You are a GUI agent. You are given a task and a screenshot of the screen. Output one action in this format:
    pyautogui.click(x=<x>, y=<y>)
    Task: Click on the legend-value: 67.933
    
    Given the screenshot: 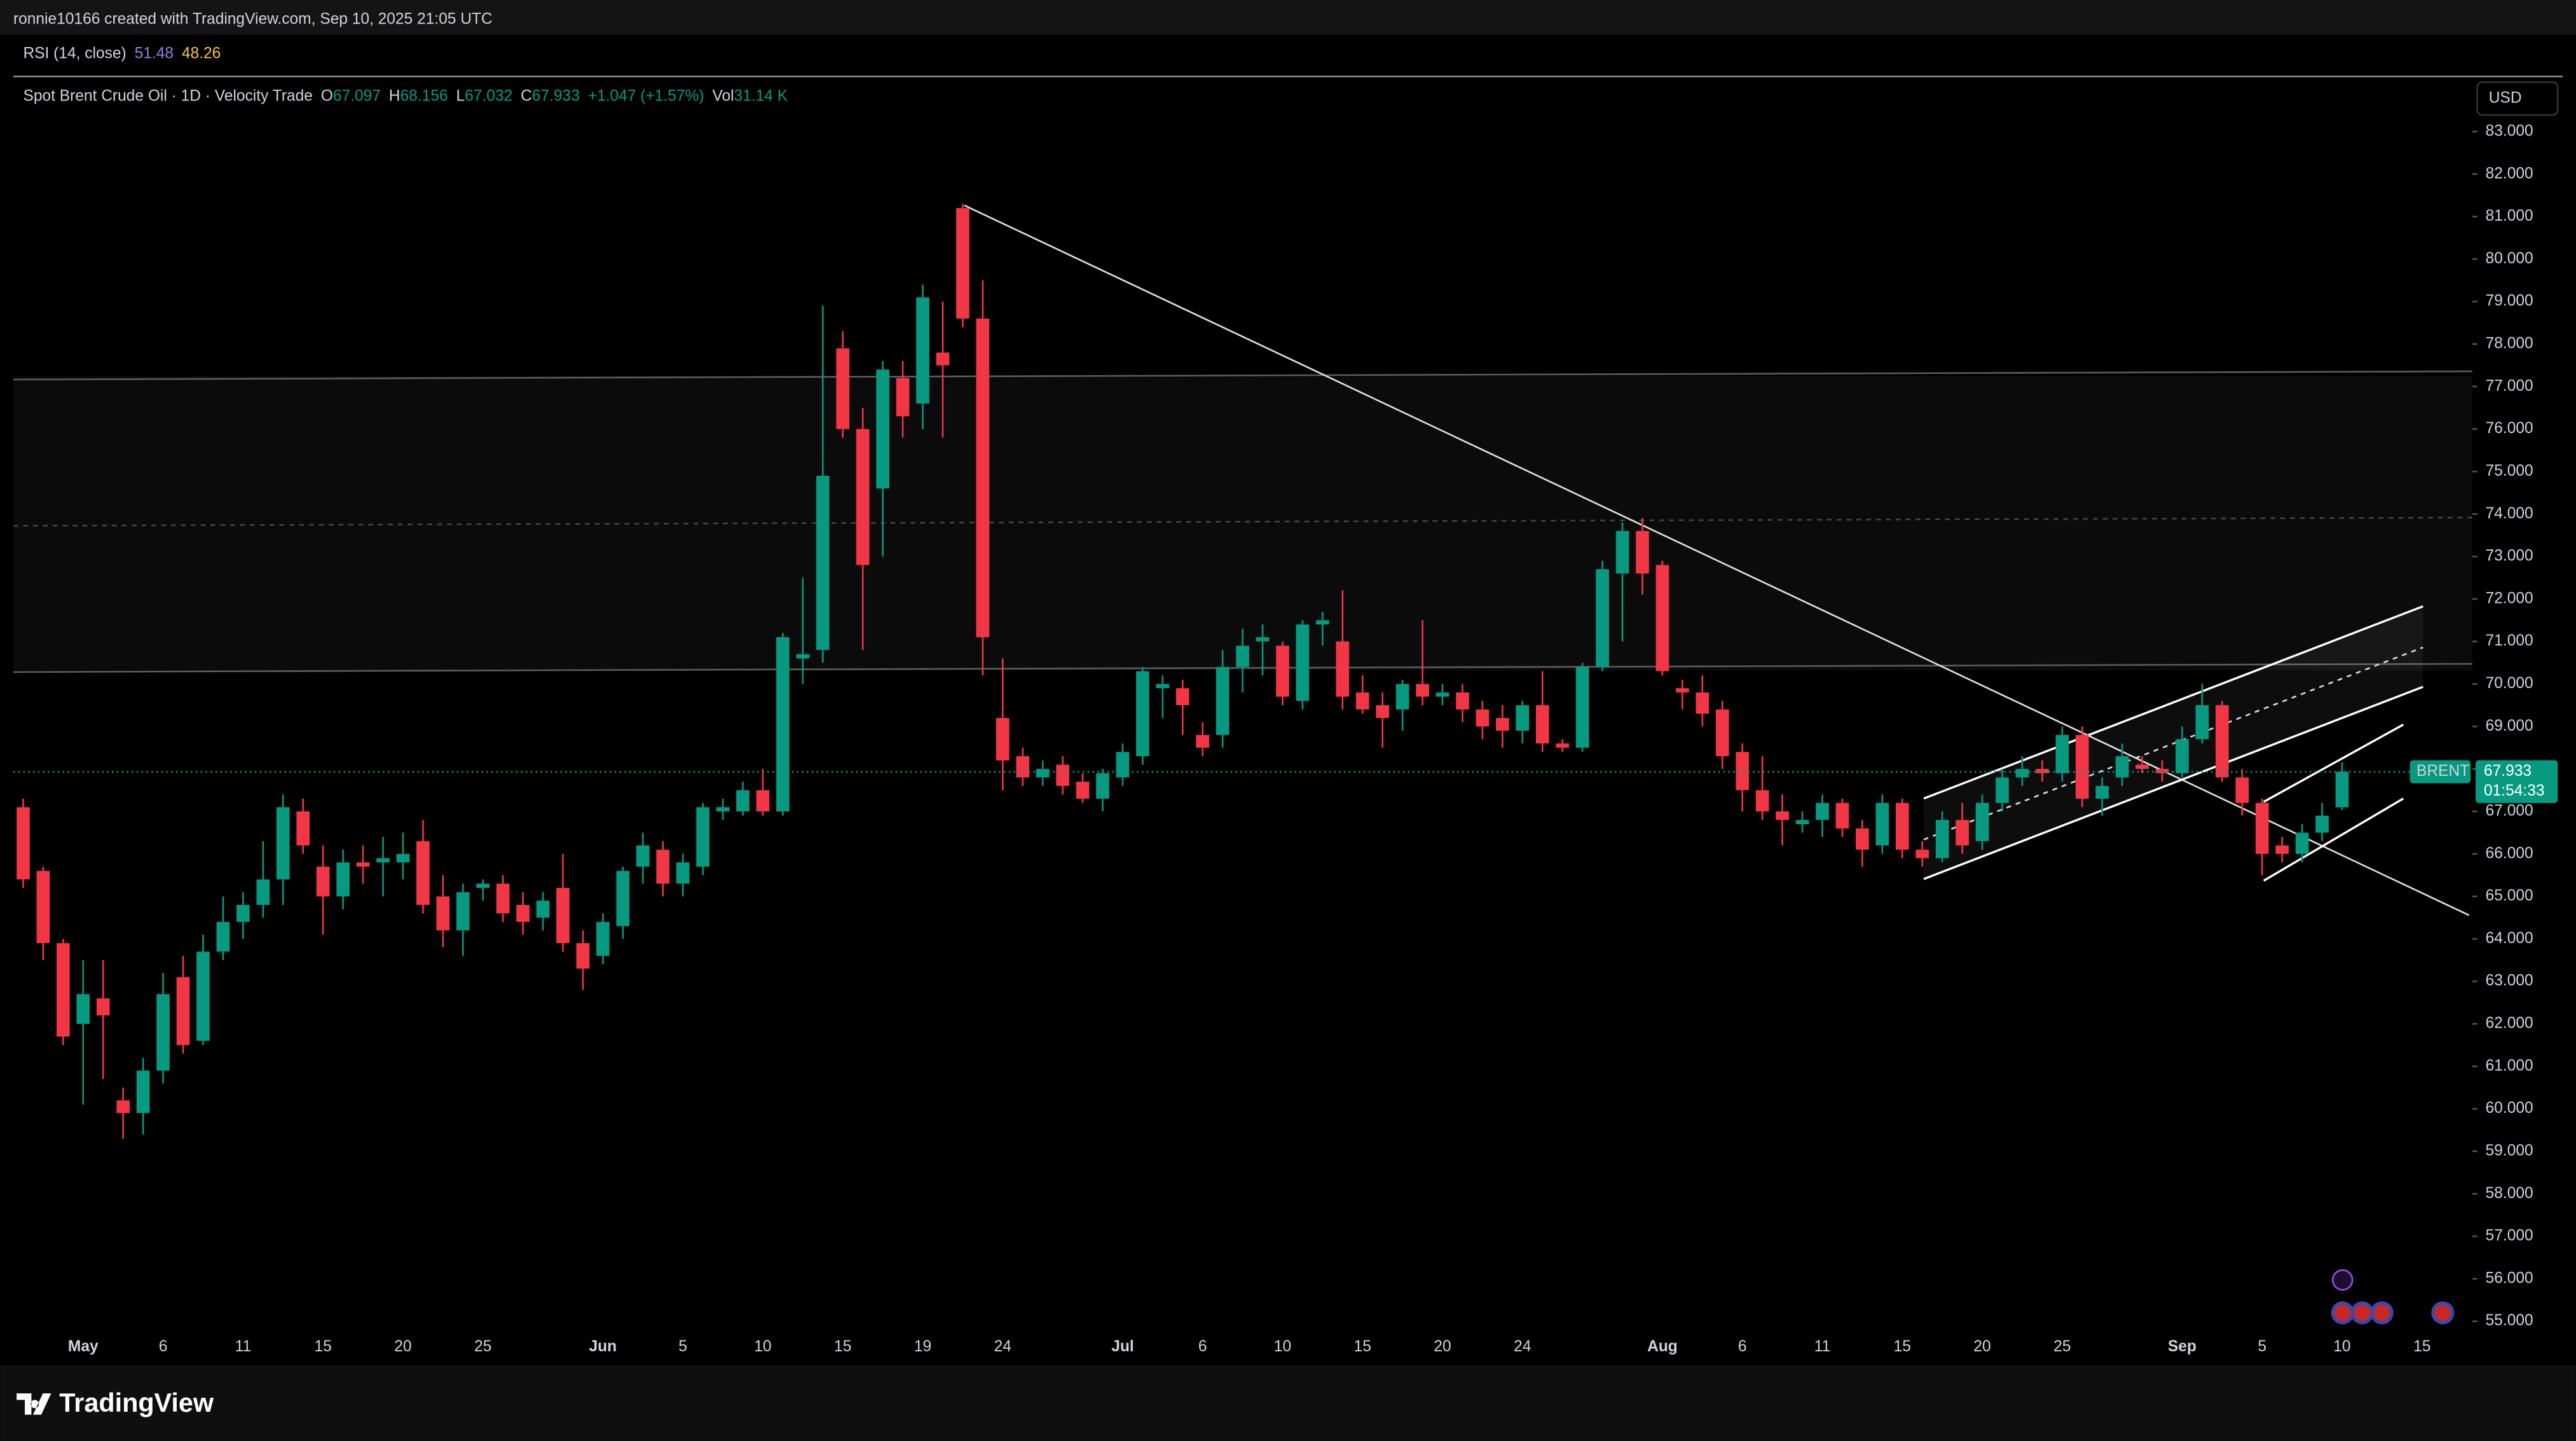 What is the action you would take?
    pyautogui.click(x=556, y=97)
    